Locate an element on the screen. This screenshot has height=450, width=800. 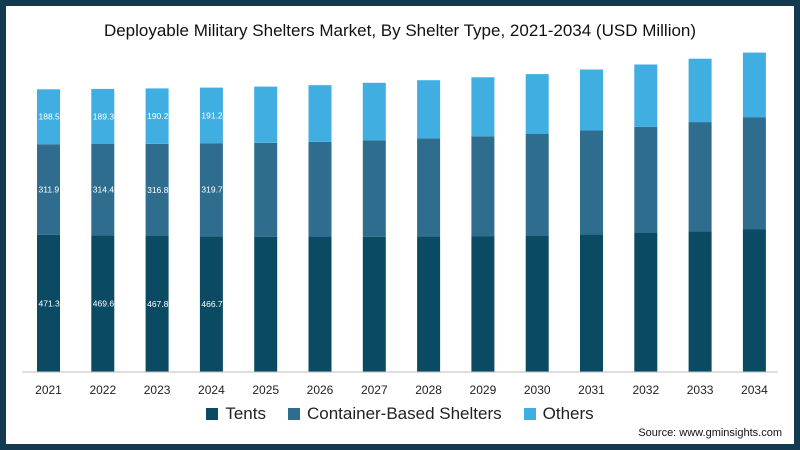
x-tick-label-2029: 2029 is located at coordinates (483, 390).